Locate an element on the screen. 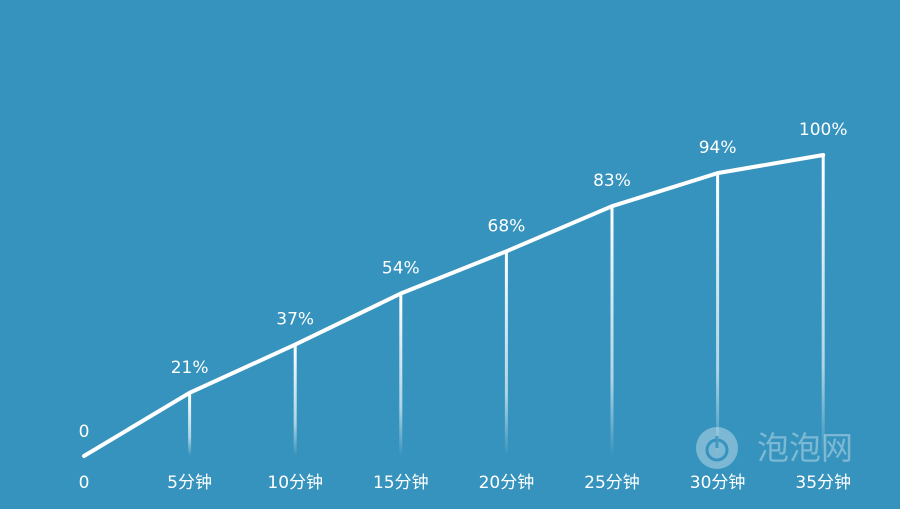  x-tick-label: 30分钟 is located at coordinates (718, 483).